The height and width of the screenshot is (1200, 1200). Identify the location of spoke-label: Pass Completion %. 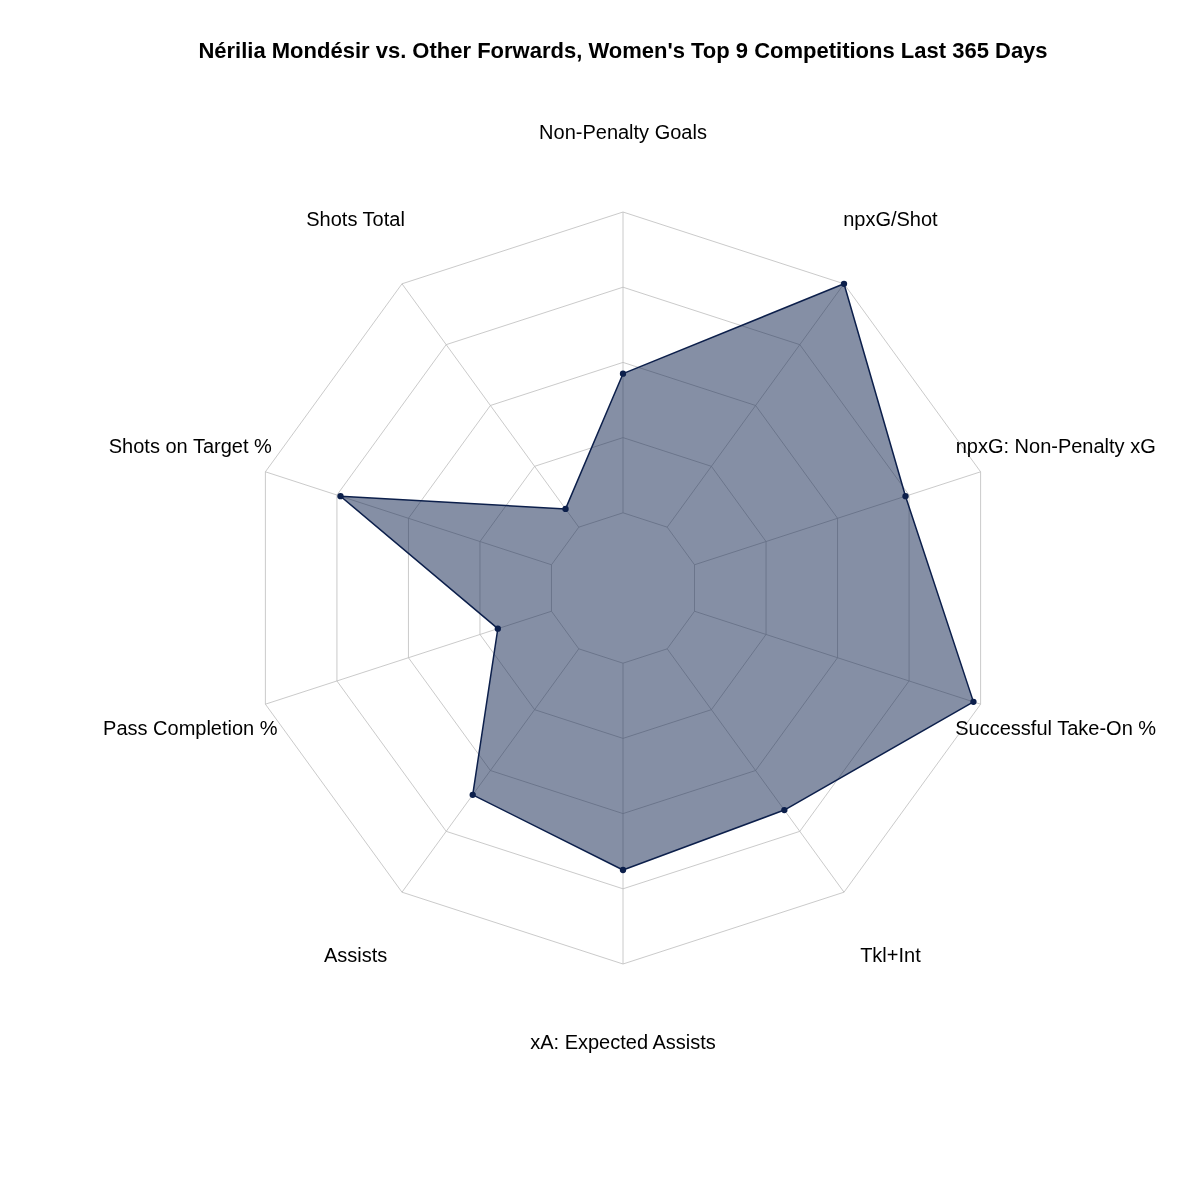
(190, 727).